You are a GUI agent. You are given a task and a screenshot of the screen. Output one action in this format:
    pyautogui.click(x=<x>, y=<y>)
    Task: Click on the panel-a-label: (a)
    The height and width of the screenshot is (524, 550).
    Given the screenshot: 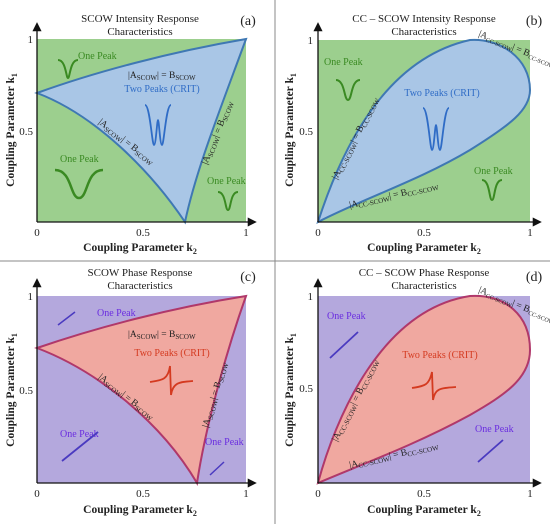 What is the action you would take?
    pyautogui.click(x=248, y=21)
    